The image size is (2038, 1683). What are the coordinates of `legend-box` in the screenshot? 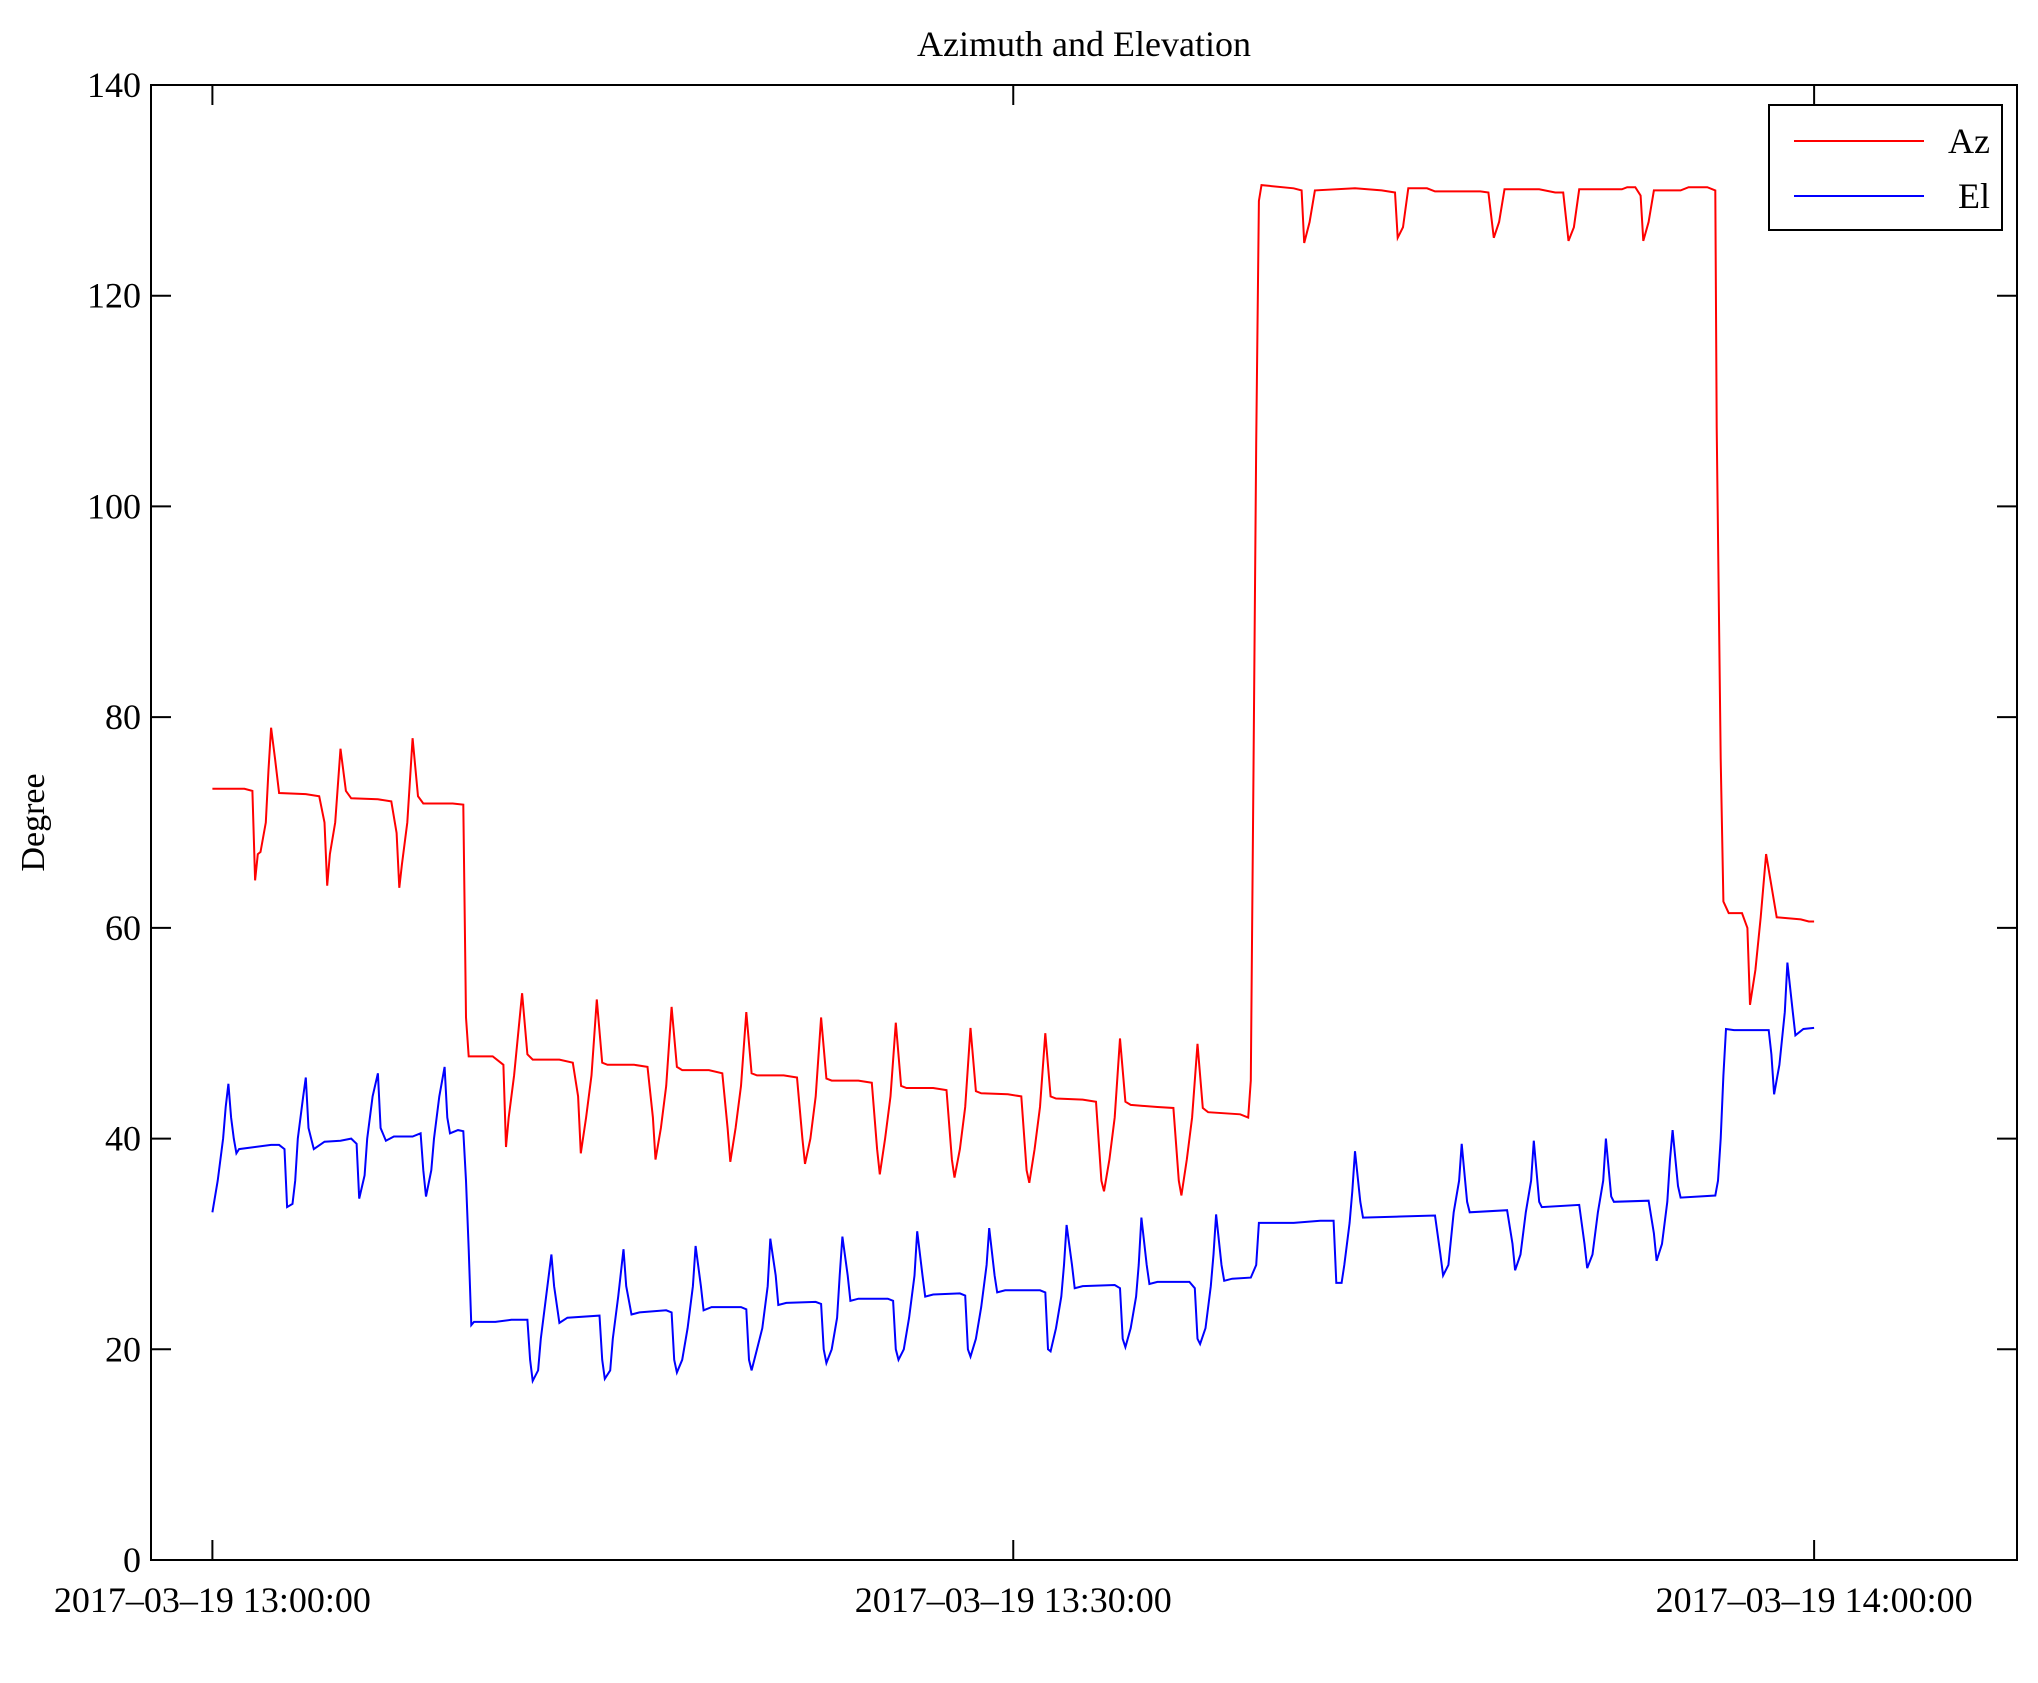 It's located at (1885, 167).